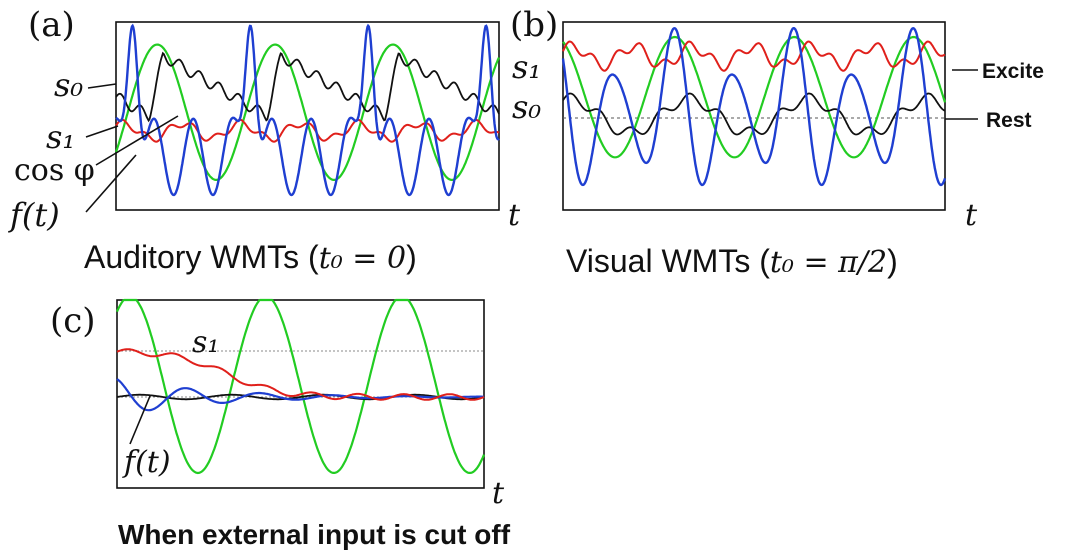 This screenshot has height=552, width=1084. What do you see at coordinates (140, 420) in the screenshot?
I see `panel-c-leader-f` at bounding box center [140, 420].